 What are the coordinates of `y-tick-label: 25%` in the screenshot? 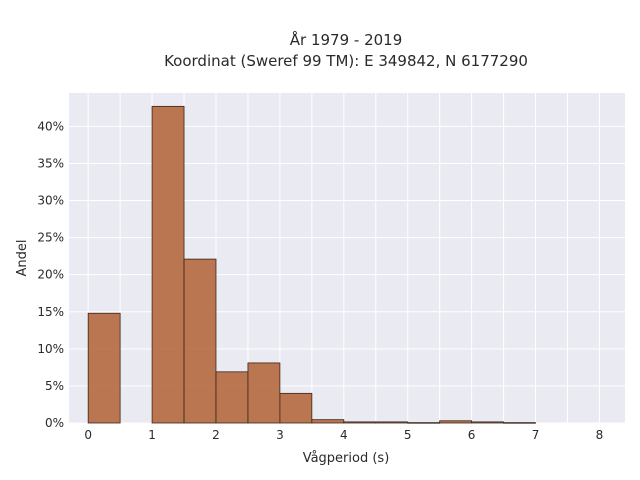 It's located at (50, 238).